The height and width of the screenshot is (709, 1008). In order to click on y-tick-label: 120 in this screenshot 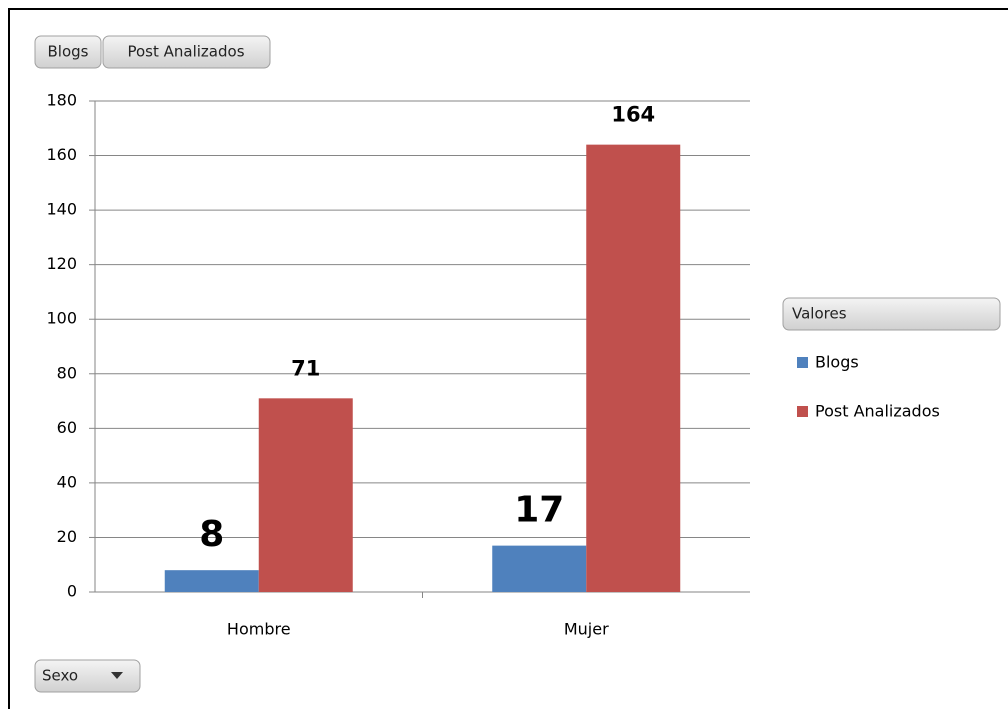, I will do `click(61, 263)`.